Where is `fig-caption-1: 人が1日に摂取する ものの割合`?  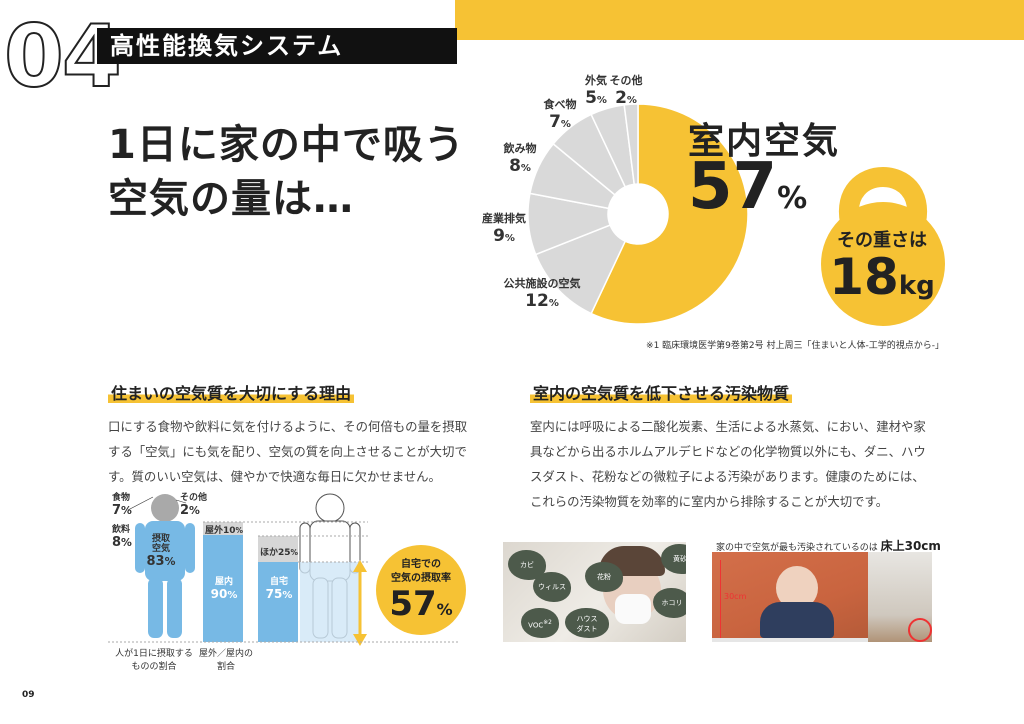 fig-caption-1: 人が1日に摂取する ものの割合 is located at coordinates (154, 660).